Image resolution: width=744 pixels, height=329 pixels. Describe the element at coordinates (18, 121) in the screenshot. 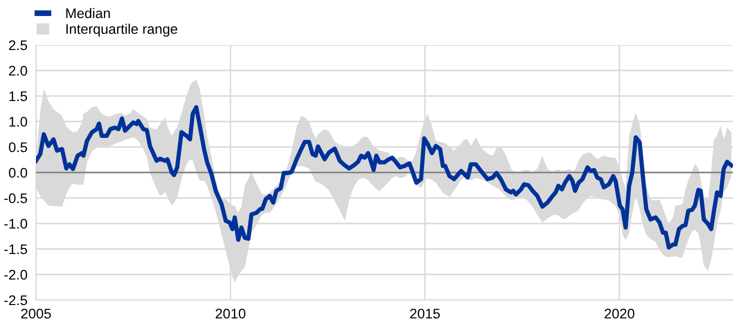

I see `y-tick-label: 1.0` at that location.